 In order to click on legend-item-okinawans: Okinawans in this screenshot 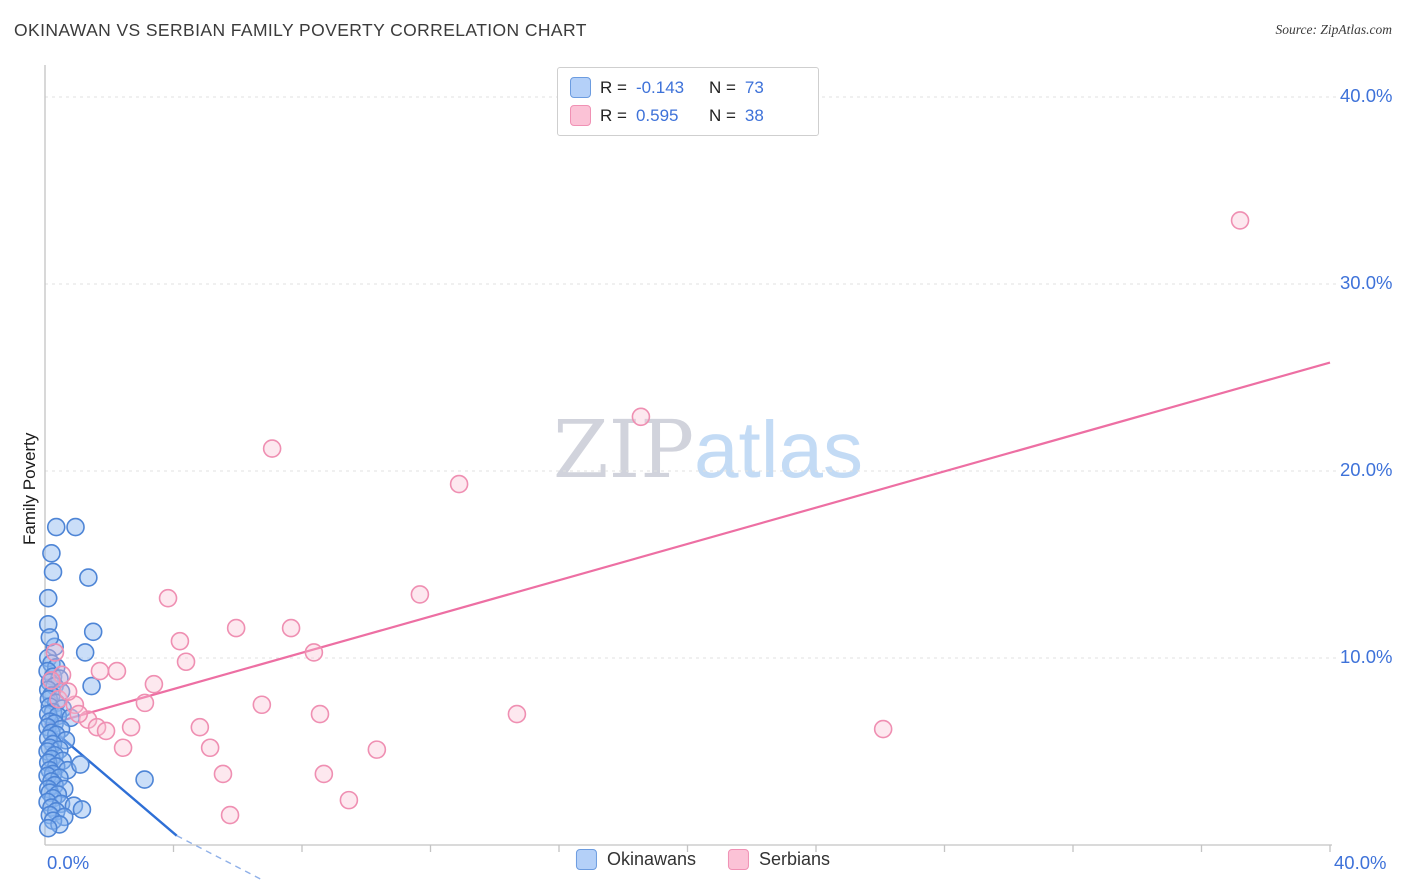, I will do `click(635, 859)`.